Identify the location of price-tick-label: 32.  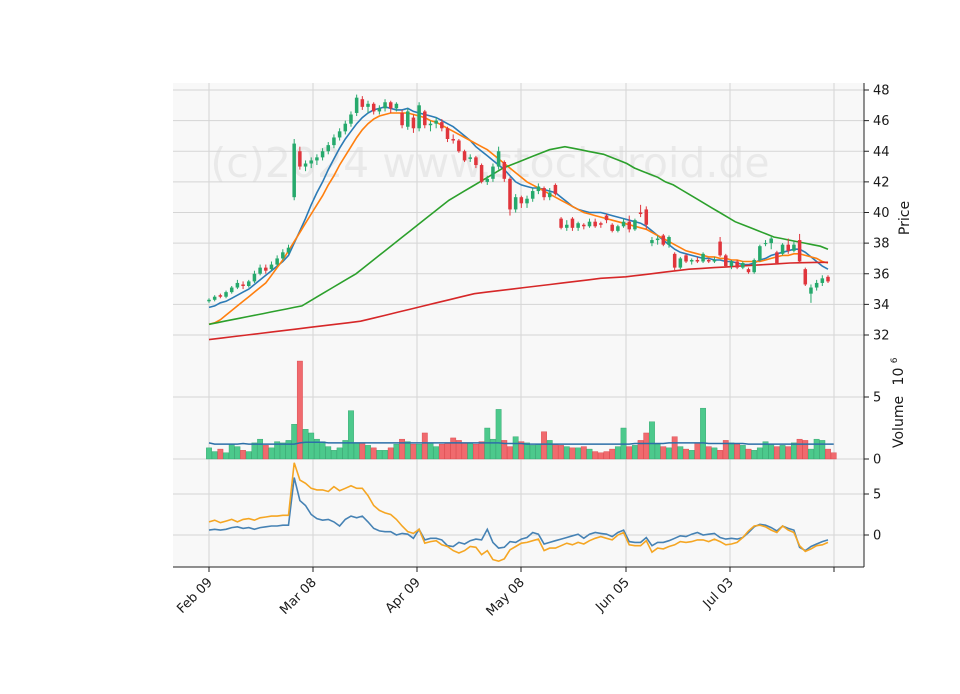
(881, 336).